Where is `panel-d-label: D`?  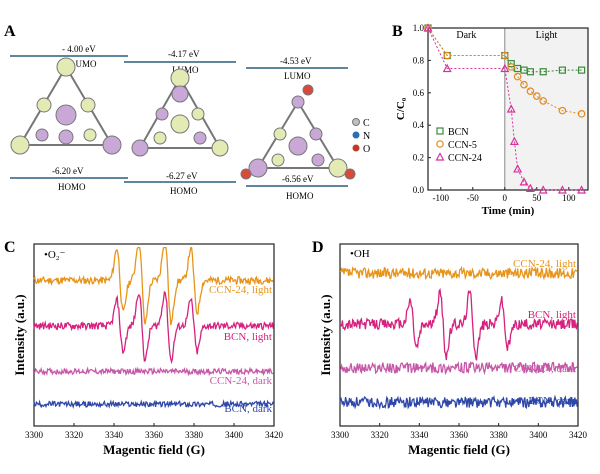 panel-d-label: D is located at coordinates (318, 247).